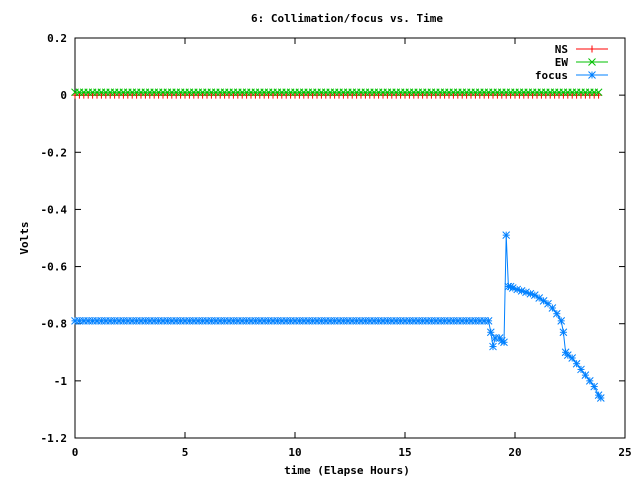 The image size is (640, 480). Describe the element at coordinates (24, 237) in the screenshot. I see `y-axis-label: Volts` at that location.